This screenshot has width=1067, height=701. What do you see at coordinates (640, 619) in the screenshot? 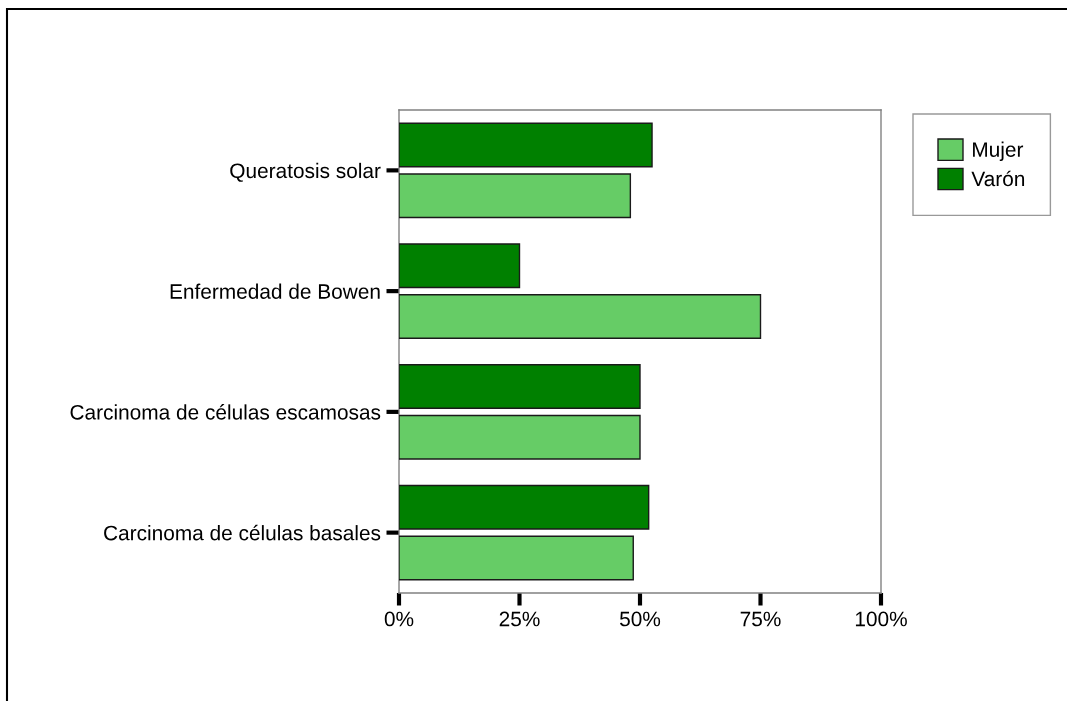
I see `x-tick-label: 50%` at bounding box center [640, 619].